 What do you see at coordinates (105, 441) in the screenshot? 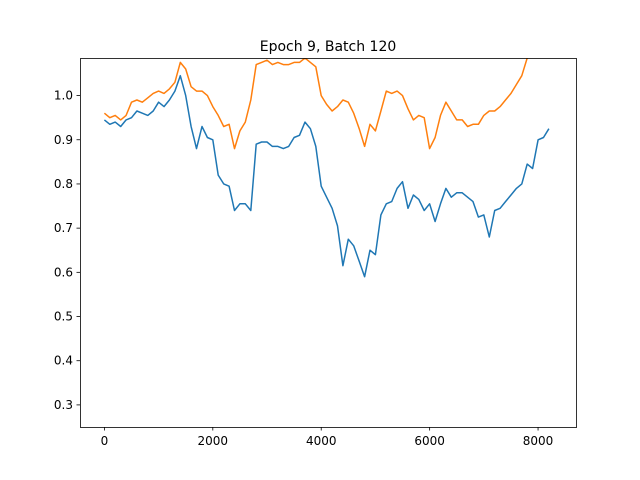
I see `x-tick-label: 0` at bounding box center [105, 441].